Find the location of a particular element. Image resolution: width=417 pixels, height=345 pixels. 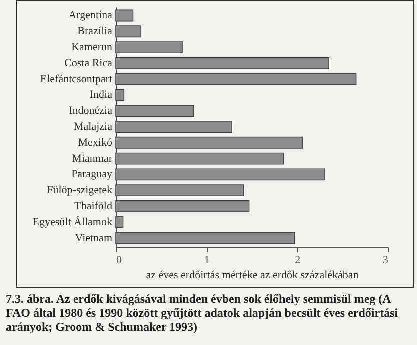

y-tick-label: Malajzia is located at coordinates (93, 127).